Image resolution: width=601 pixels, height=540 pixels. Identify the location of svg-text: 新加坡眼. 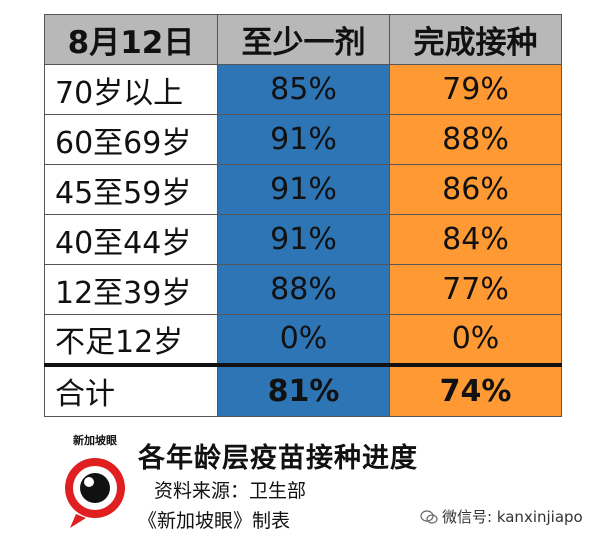
(95, 440).